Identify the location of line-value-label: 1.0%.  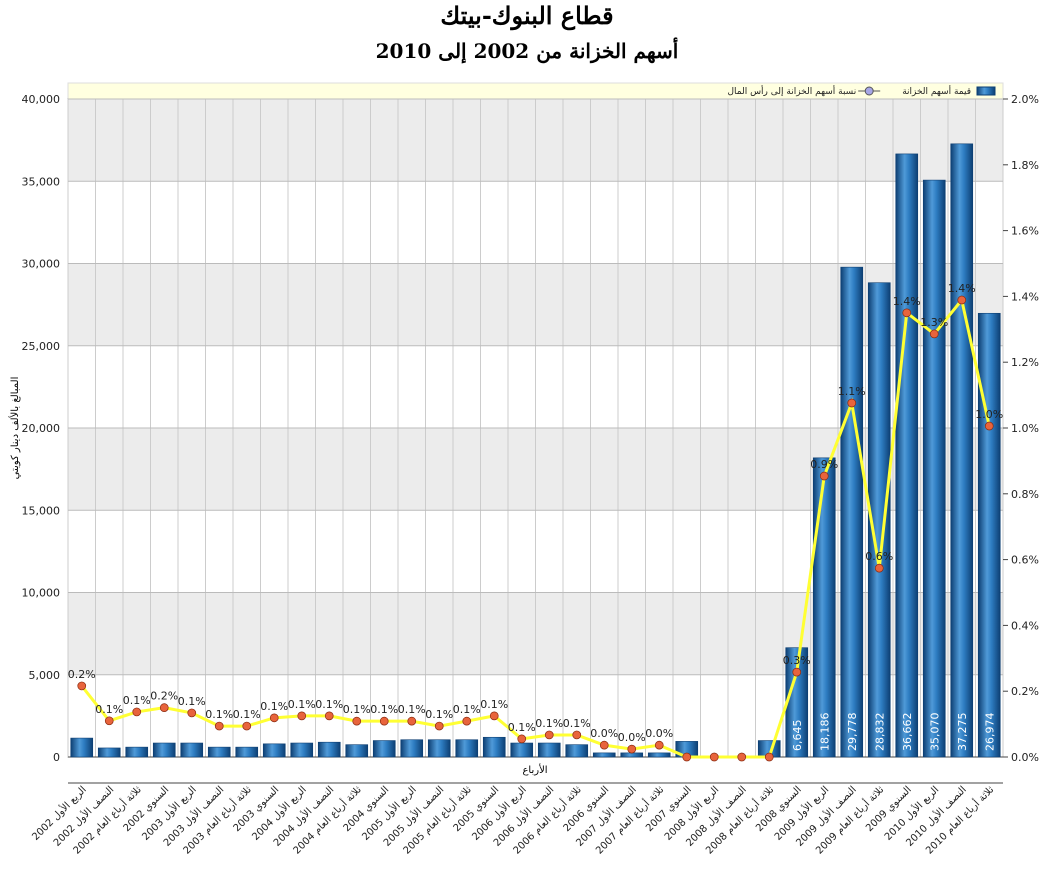
(989, 414).